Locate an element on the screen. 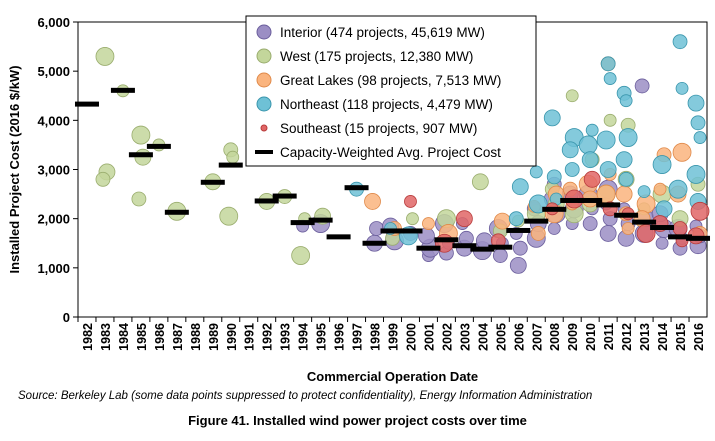 This screenshot has width=715, height=441. x-tick-label: 2016 is located at coordinates (699, 337).